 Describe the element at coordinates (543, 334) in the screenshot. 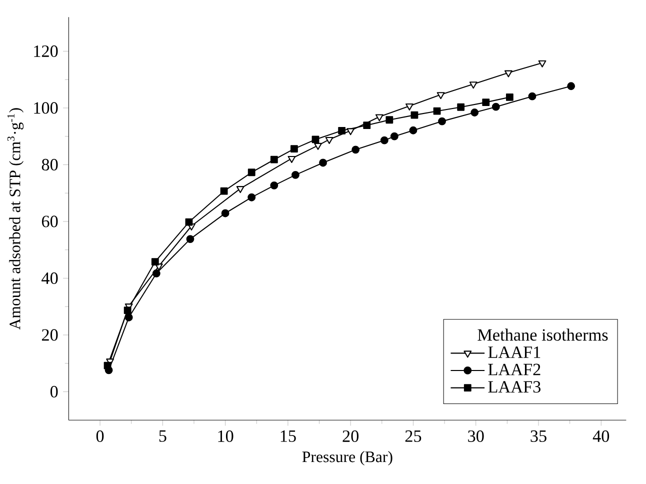

I see `legend-title: Methane isotherms` at that location.